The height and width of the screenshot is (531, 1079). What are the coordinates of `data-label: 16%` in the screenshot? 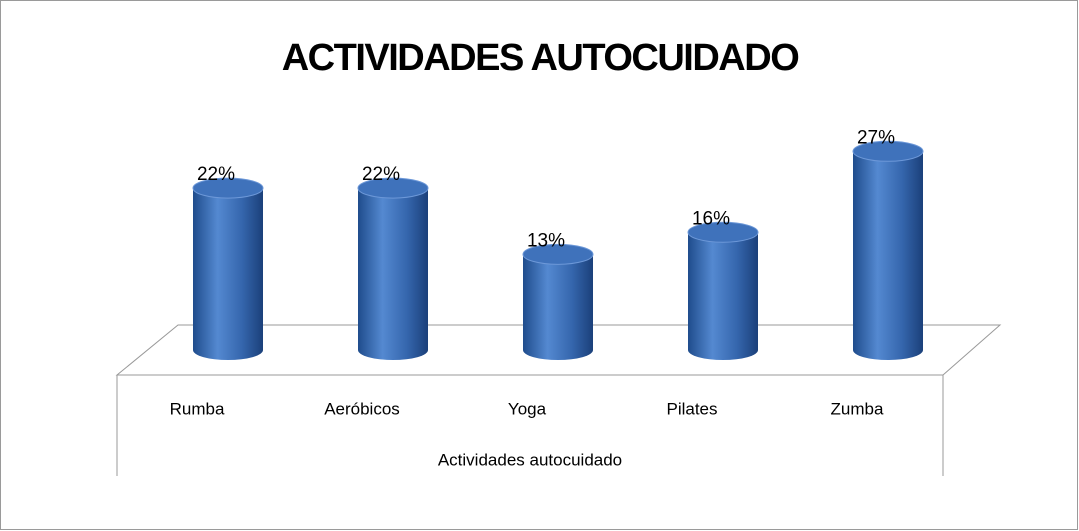 It's located at (711, 218).